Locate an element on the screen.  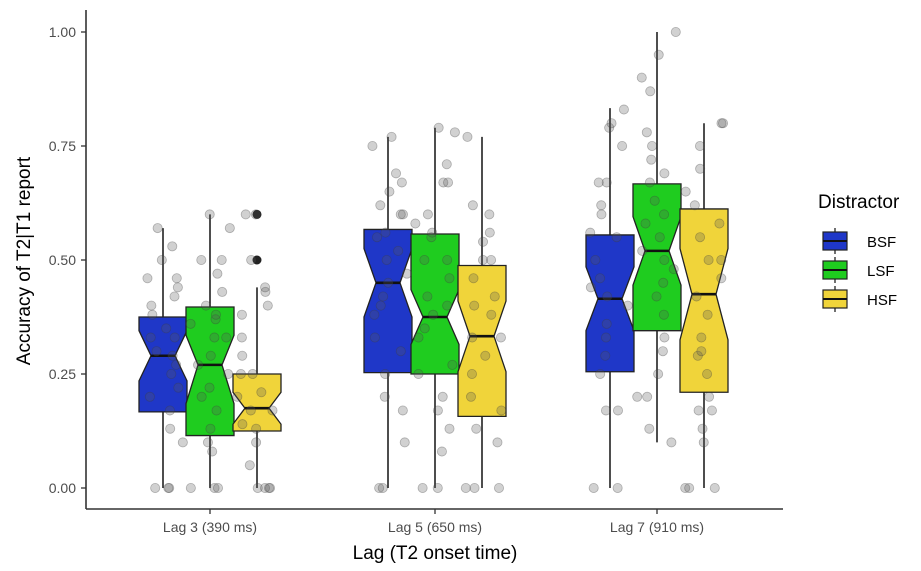
legend: Distractor BSF LSF HSF is located at coordinates (859, 252).